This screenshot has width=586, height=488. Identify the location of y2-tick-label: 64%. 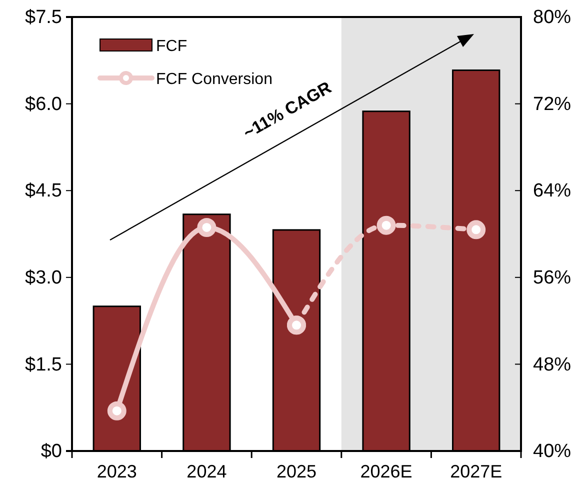
(552, 191).